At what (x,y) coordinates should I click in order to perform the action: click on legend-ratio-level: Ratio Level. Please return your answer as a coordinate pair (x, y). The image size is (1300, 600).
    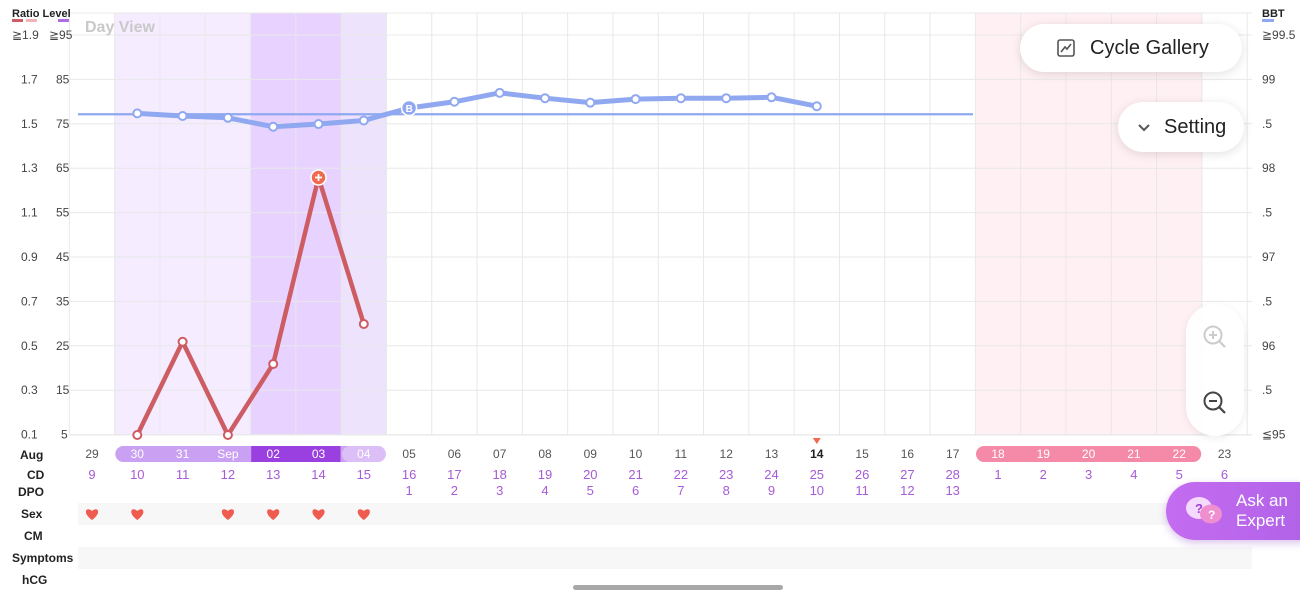
    Looking at the image, I should click on (41, 14).